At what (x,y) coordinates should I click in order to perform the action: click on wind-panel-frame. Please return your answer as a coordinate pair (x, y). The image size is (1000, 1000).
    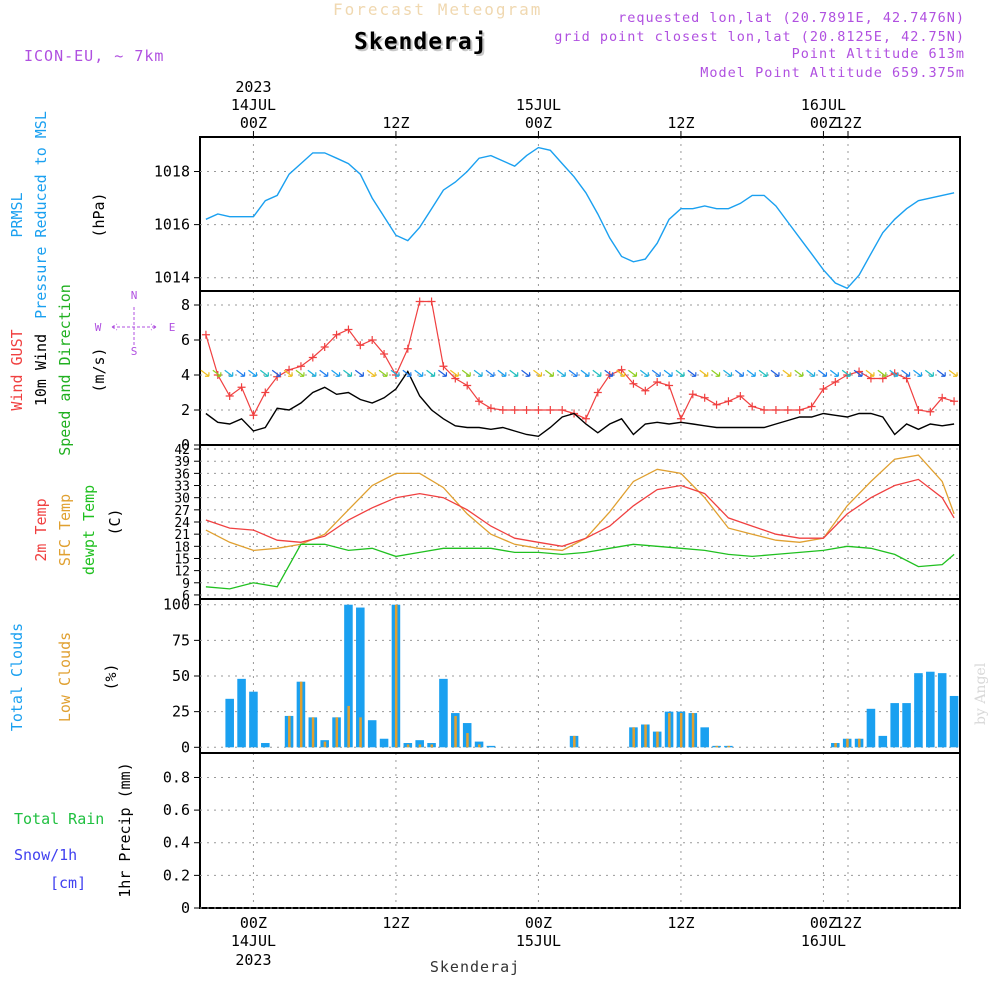
    Looking at the image, I should click on (580, 368).